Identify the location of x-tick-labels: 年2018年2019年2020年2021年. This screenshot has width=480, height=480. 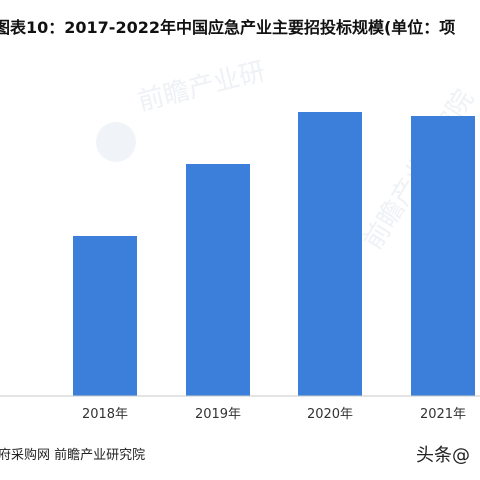
(274, 414).